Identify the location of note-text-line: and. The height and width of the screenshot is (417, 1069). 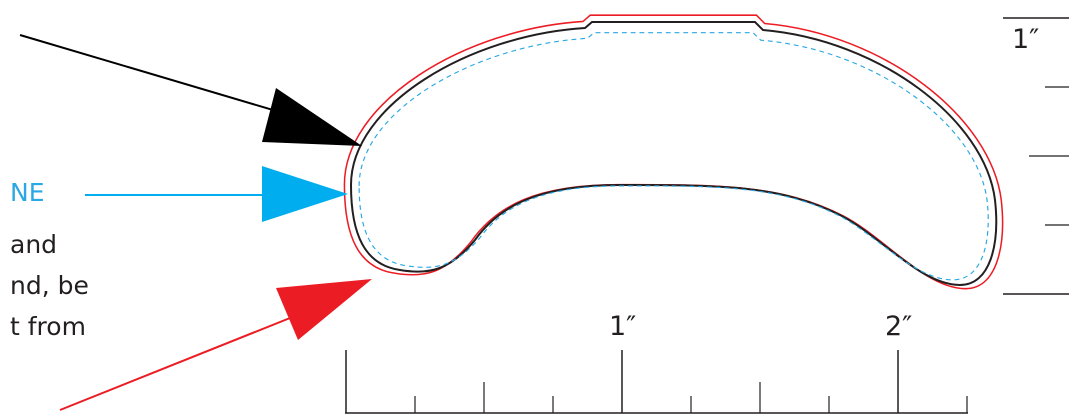
(34, 244).